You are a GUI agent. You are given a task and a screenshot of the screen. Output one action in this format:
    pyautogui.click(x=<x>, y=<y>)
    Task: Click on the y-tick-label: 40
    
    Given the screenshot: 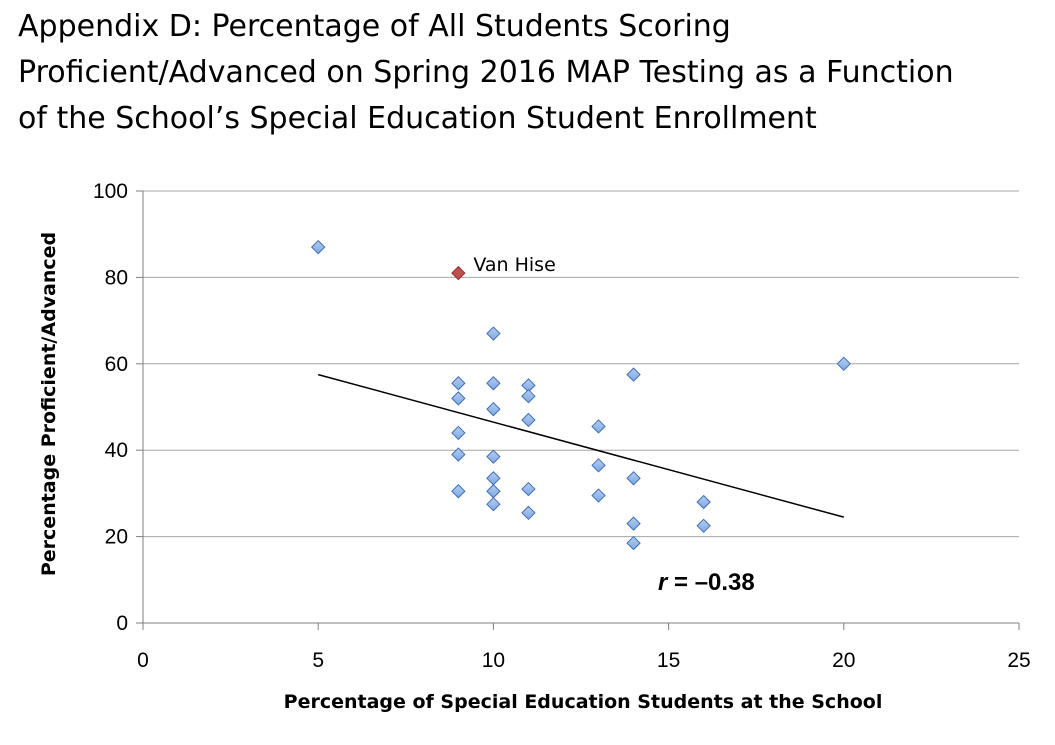 What is the action you would take?
    pyautogui.click(x=116, y=450)
    